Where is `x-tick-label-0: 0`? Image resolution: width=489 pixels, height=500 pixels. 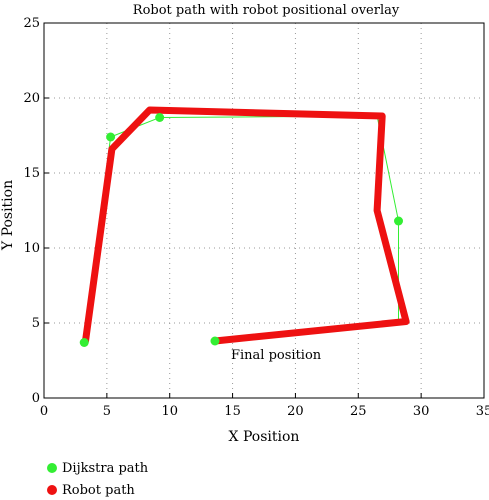
x-tick-label-0: 0 is located at coordinates (44, 411).